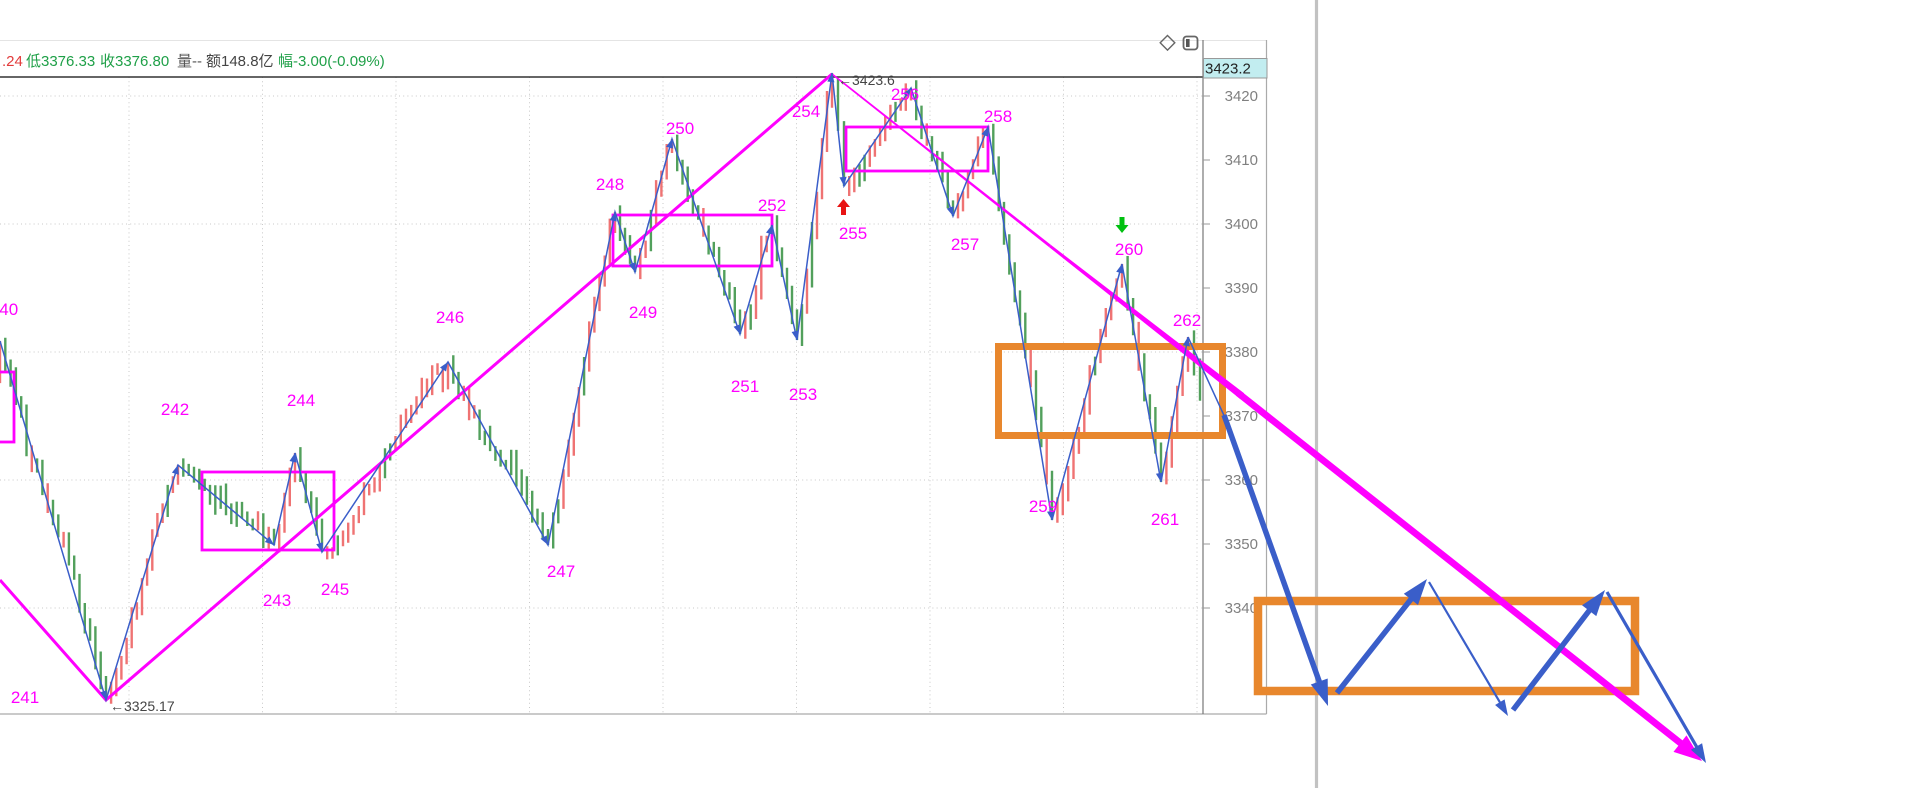 The height and width of the screenshot is (788, 1919). Describe the element at coordinates (998, 116) in the screenshot. I see `svg-text: 258` at that location.